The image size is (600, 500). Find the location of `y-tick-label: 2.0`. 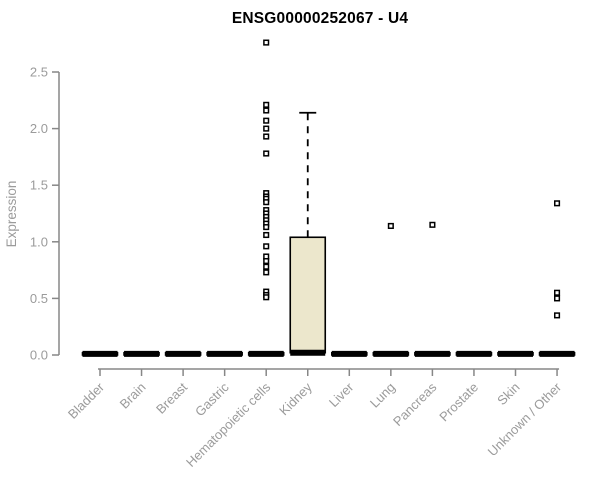

y-tick-label: 2.0 is located at coordinates (39, 128).